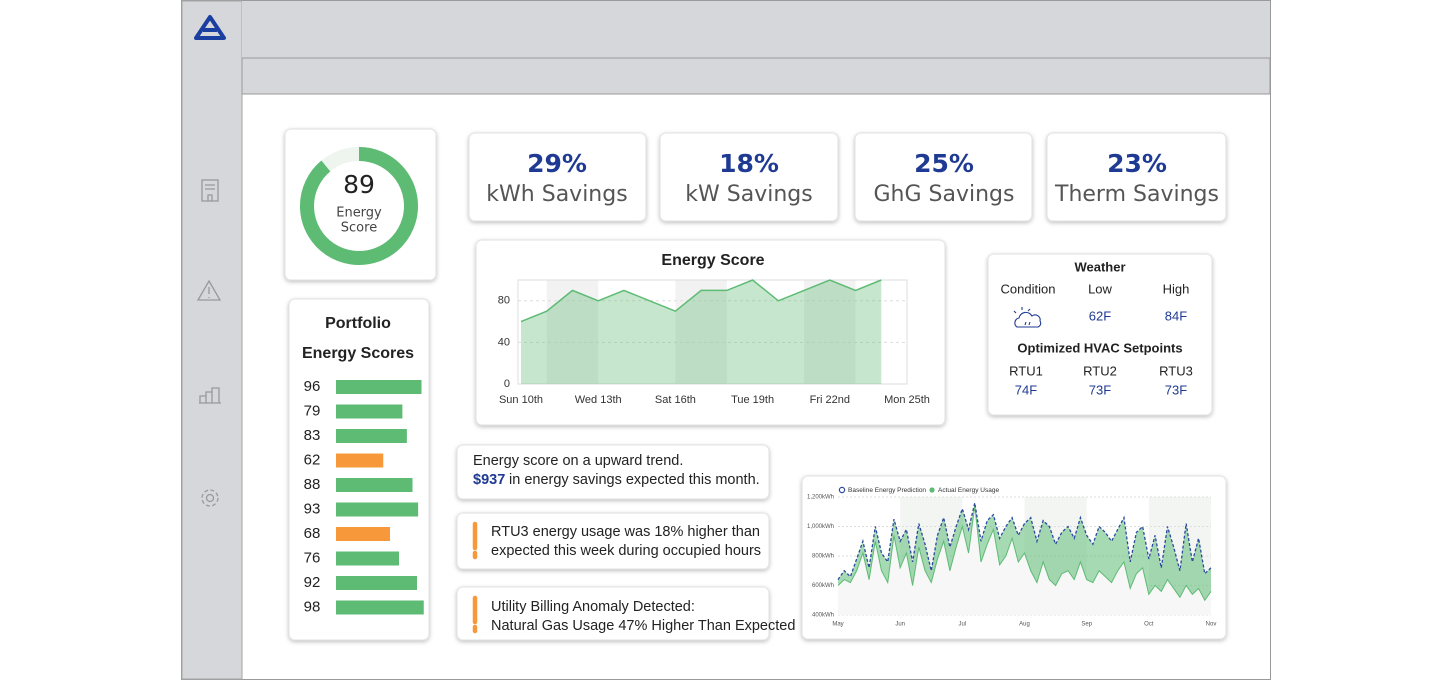 The width and height of the screenshot is (1451, 684). I want to click on portfolio-score: 62, so click(312, 459).